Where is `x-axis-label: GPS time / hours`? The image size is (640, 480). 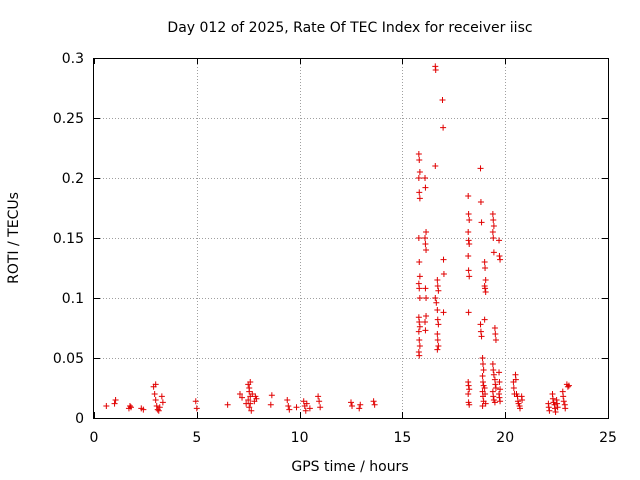 x-axis-label: GPS time / hours is located at coordinates (349, 467).